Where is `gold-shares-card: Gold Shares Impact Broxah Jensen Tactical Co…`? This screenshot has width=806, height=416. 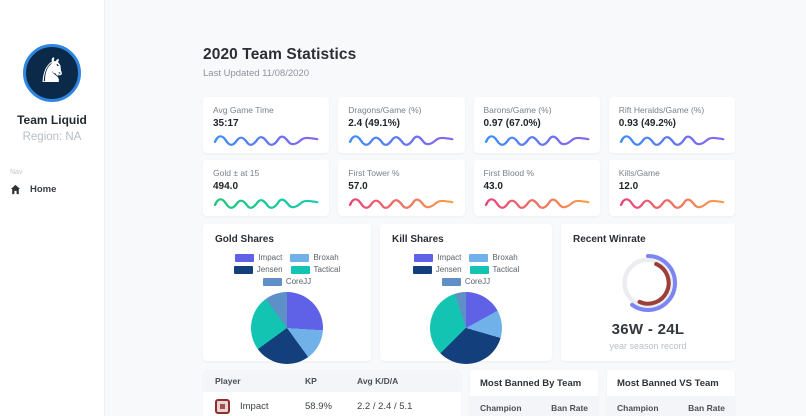 gold-shares-card: Gold Shares Impact Broxah Jensen Tactical Co… is located at coordinates (287, 294).